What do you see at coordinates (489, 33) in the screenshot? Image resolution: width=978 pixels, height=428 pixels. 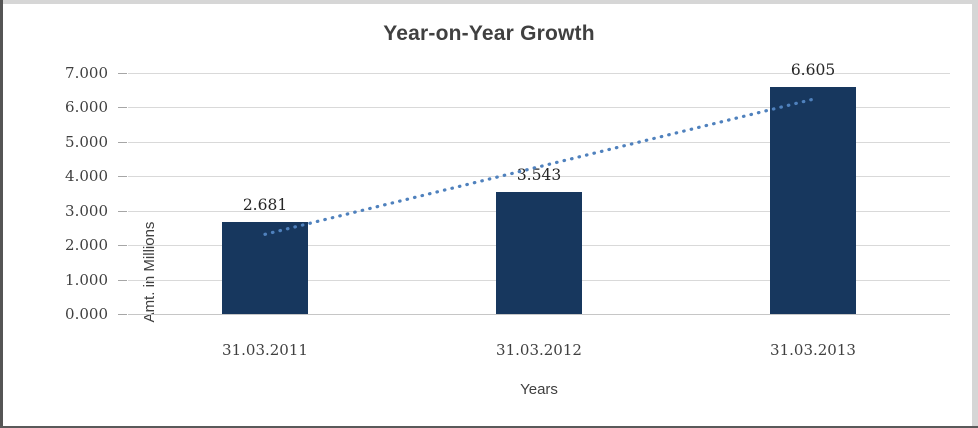 I see `chart-title: Year-on-Year Growth` at bounding box center [489, 33].